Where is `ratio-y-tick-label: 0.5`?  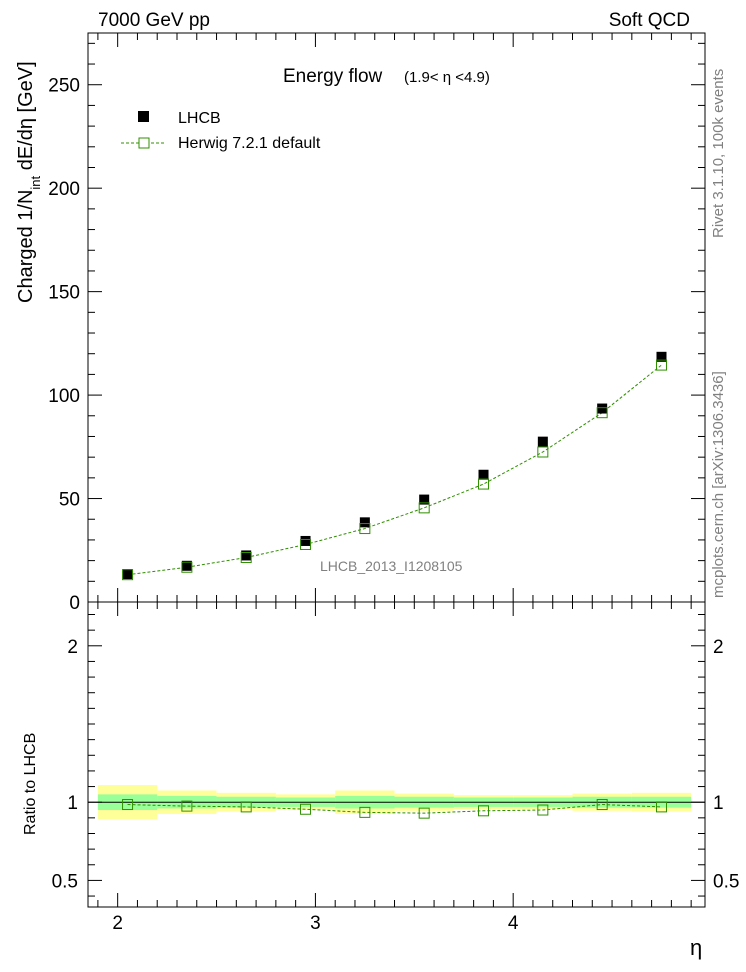 ratio-y-tick-label: 0.5 is located at coordinates (65, 881).